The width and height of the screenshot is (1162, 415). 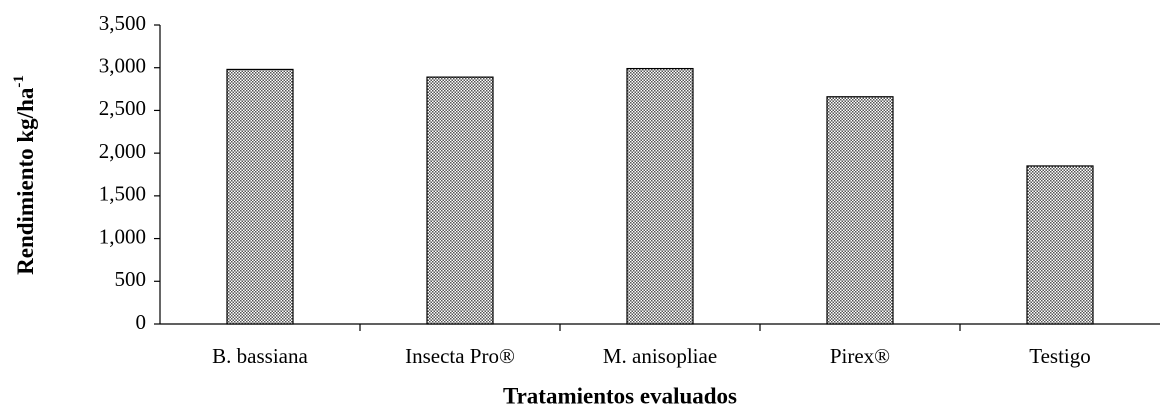 I want to click on y-axis-title: Rendimiento kg/ha-1, so click(x=24, y=175).